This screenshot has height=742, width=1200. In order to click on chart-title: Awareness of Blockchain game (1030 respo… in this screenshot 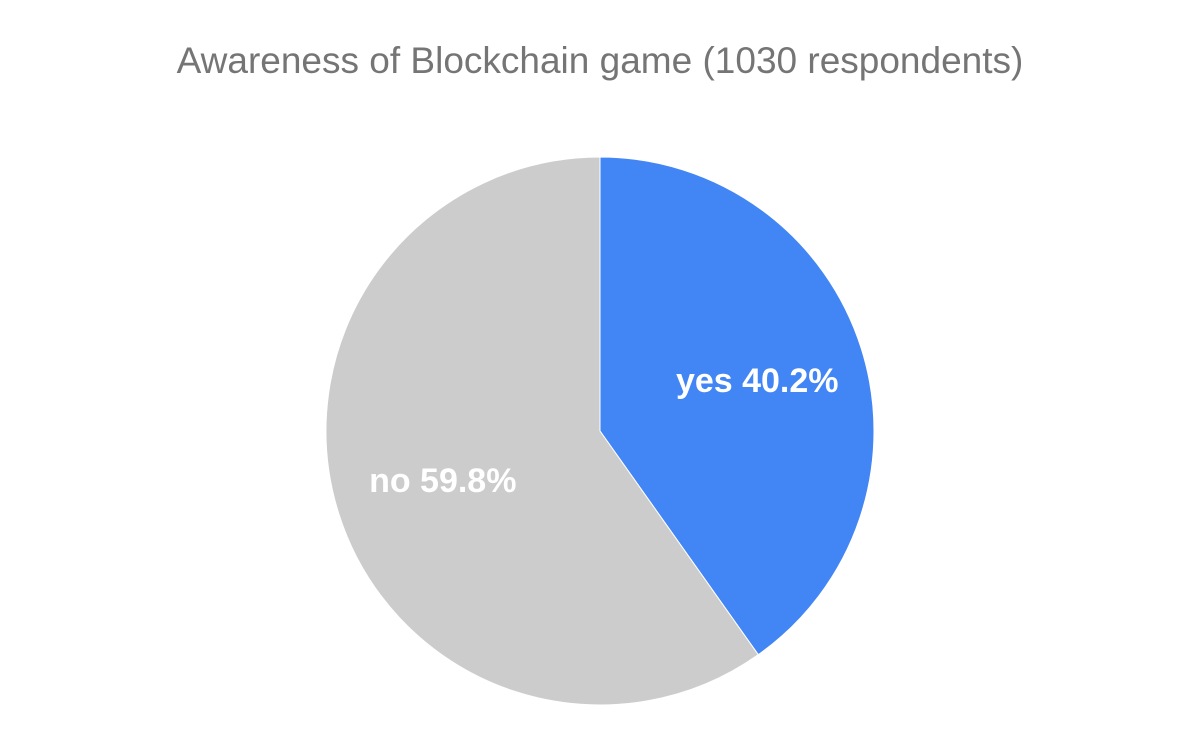, I will do `click(600, 60)`.